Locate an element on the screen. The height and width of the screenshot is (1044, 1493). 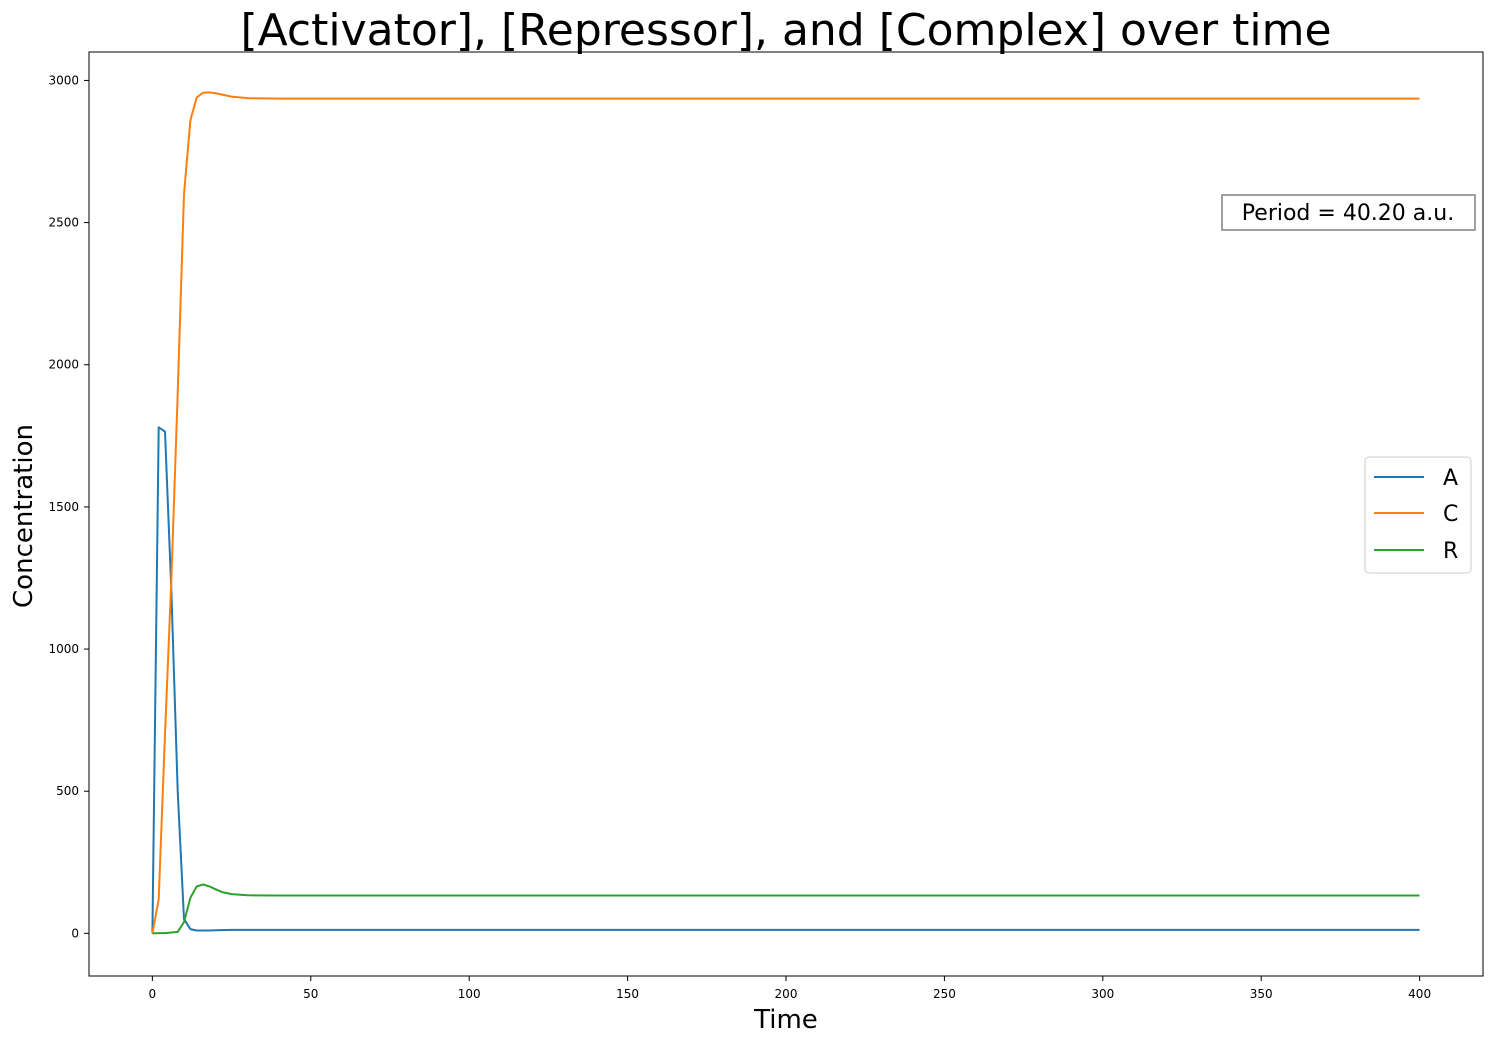
y-tick-label: 2500 is located at coordinates (63, 223).